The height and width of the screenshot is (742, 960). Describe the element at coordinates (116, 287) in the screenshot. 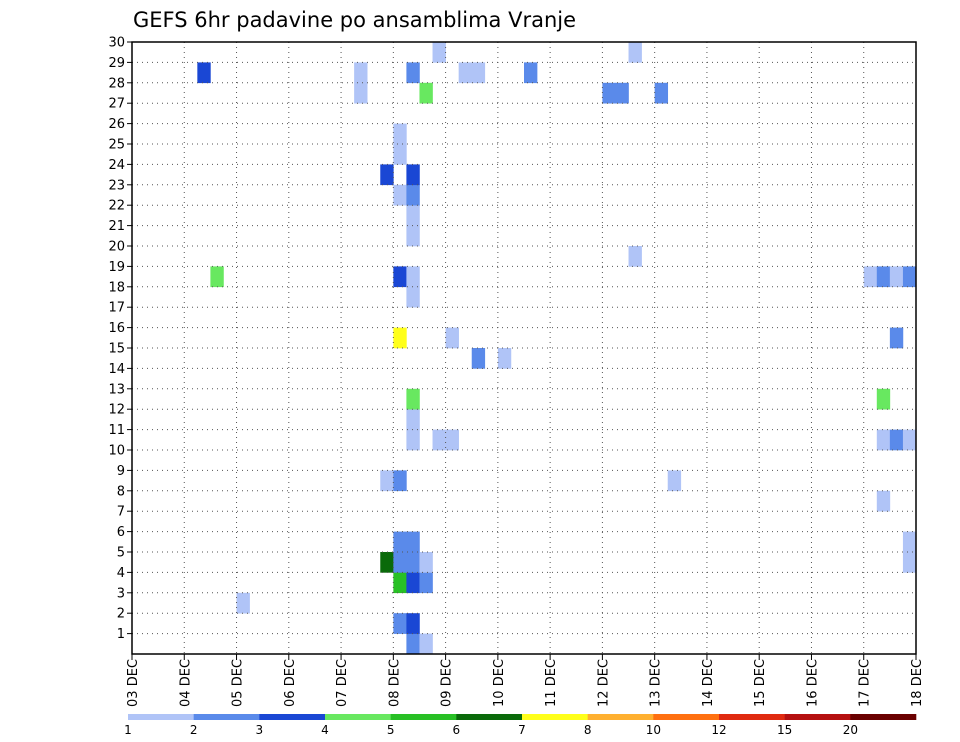

I see `y-tick-label: 18` at that location.